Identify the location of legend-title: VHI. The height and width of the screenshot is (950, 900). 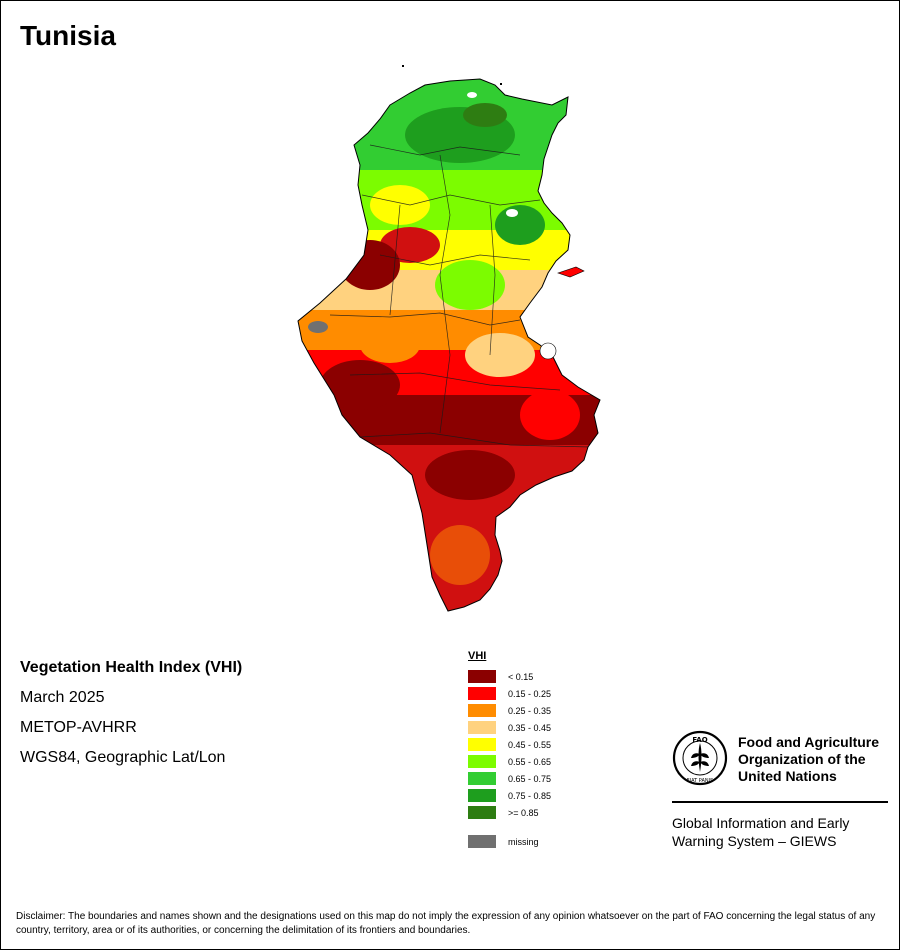
(477, 656).